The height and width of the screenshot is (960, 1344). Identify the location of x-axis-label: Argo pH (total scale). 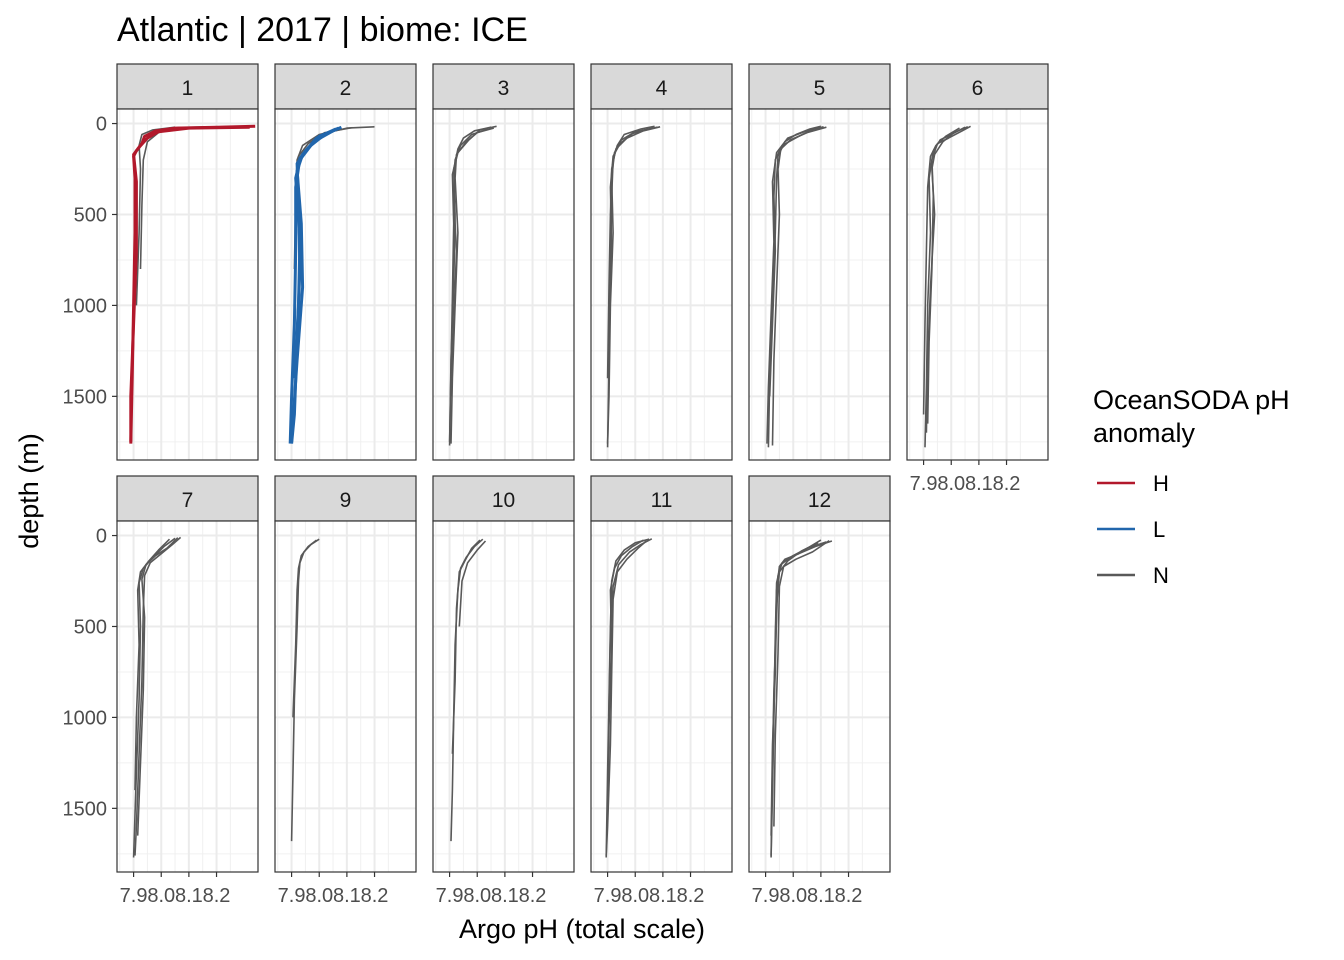
(582, 929).